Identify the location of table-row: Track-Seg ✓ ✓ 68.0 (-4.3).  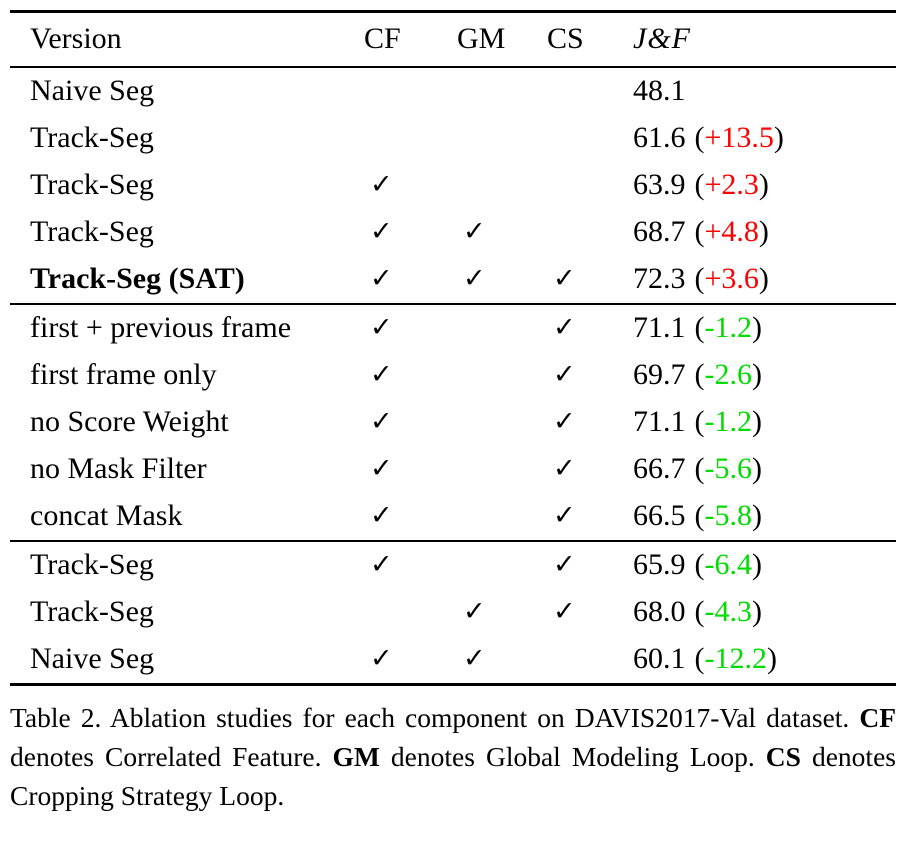
(453, 612).